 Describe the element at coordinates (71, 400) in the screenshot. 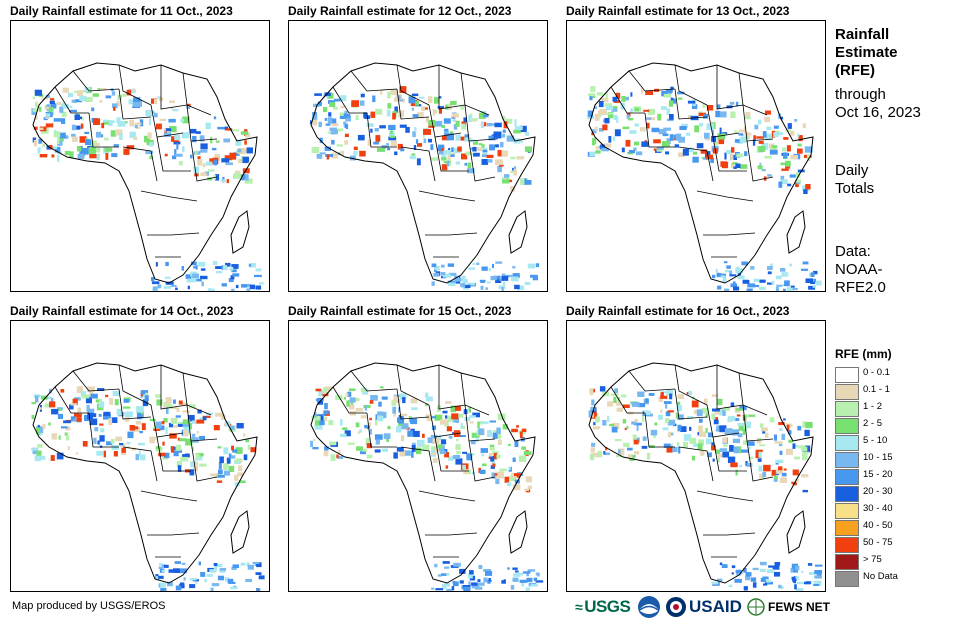

I see `country-border` at that location.